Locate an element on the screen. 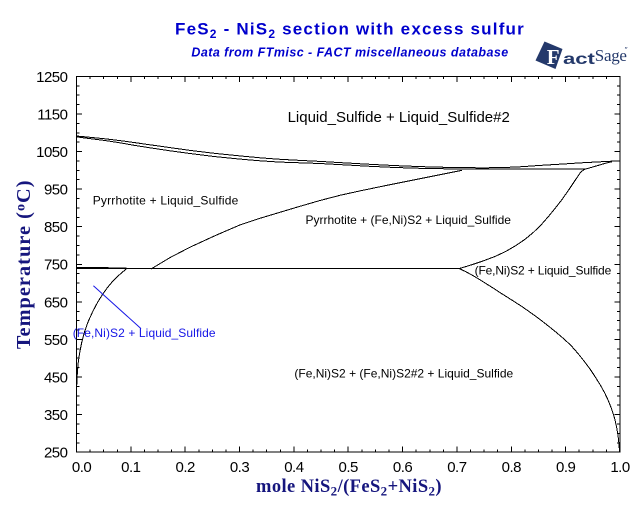  svg-text: 1050 is located at coordinates (52, 152).